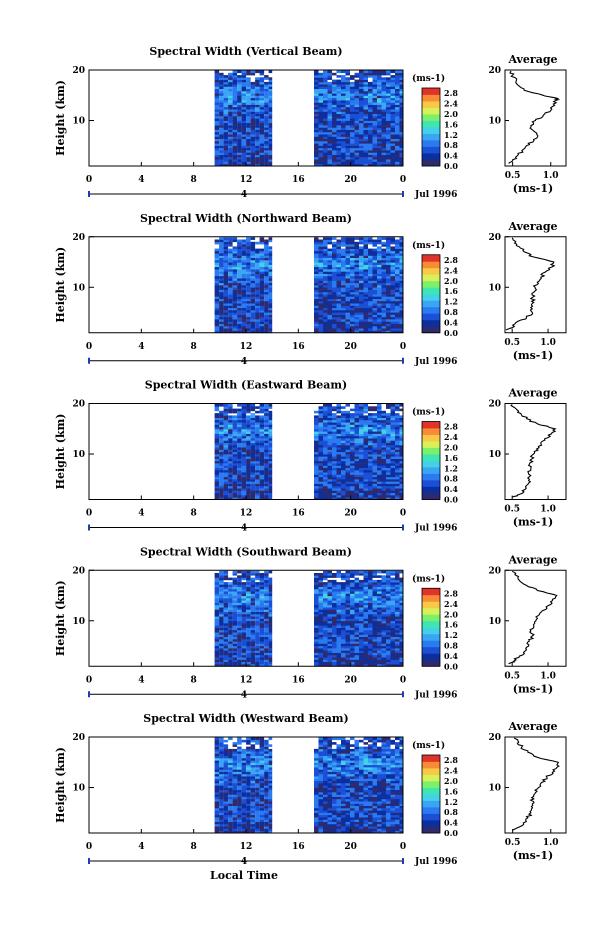  Describe the element at coordinates (551, 176) in the screenshot. I see `average-x-tick-label: 1.0` at that location.